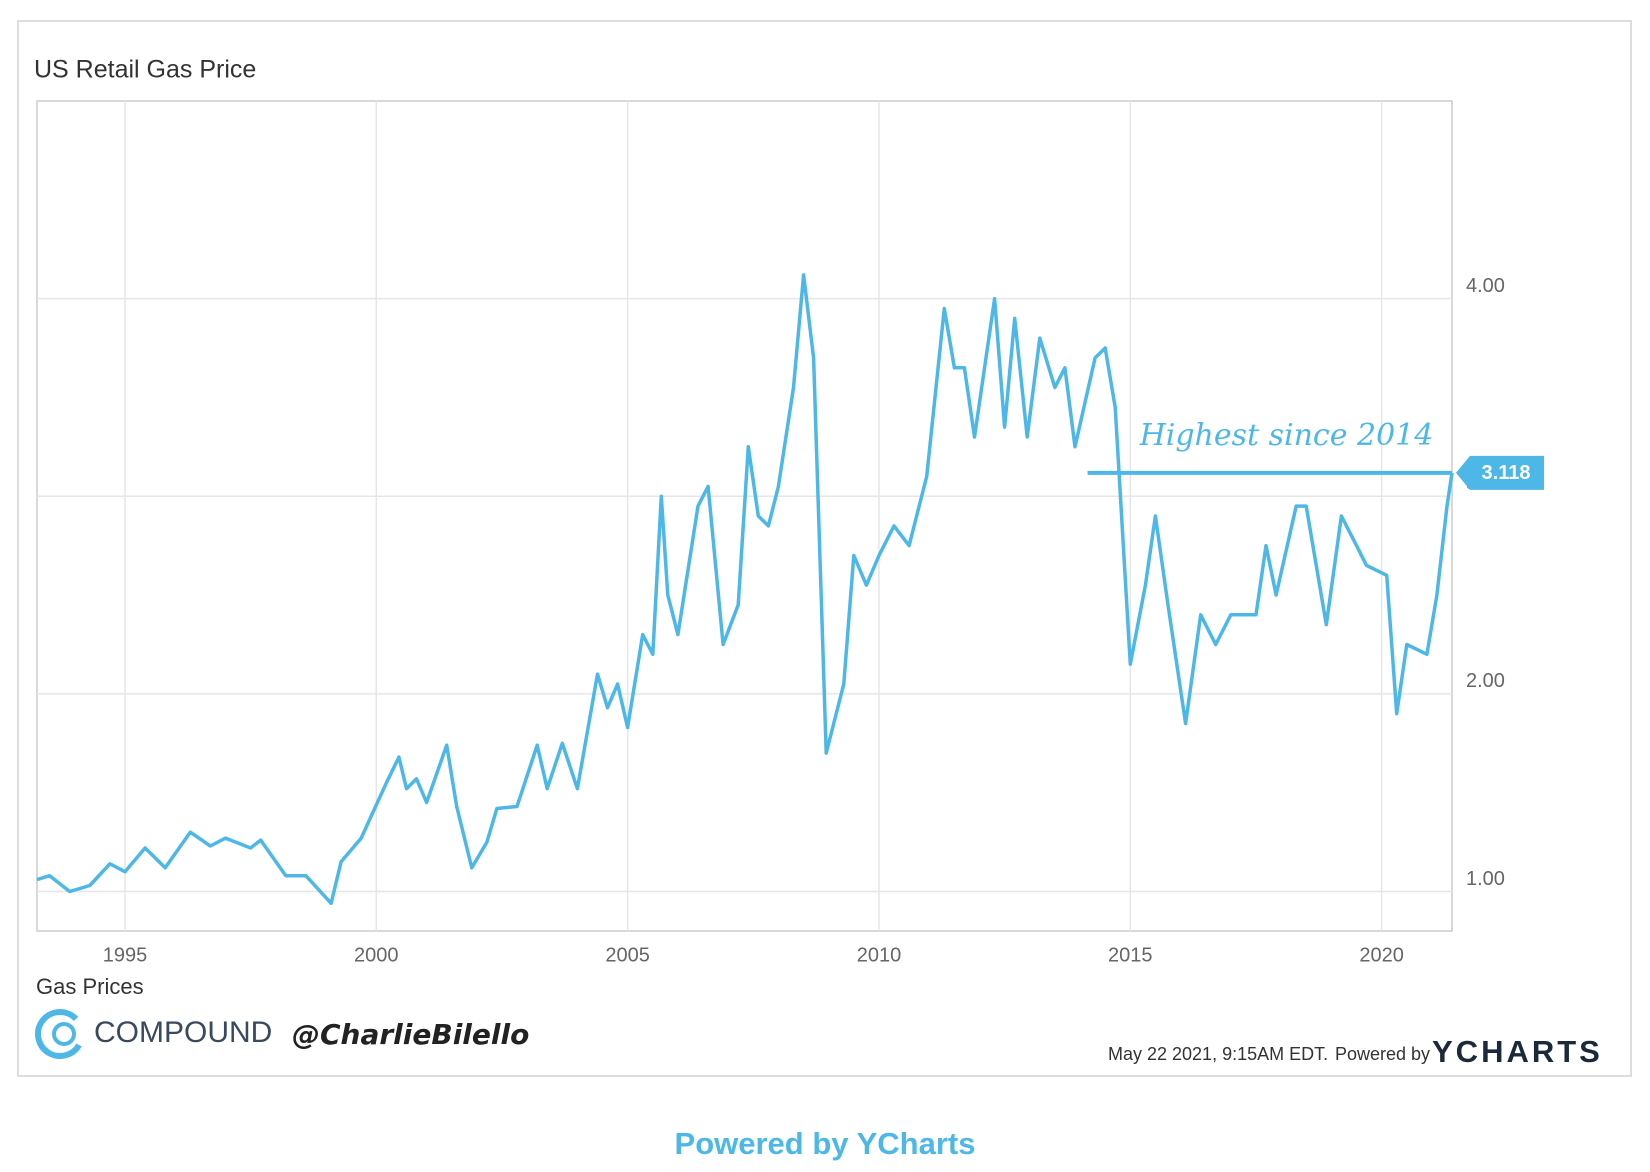 Image resolution: width=1650 pixels, height=1172 pixels. Describe the element at coordinates (145, 70) in the screenshot. I see `chart-title: US Retail Gas Price` at that location.